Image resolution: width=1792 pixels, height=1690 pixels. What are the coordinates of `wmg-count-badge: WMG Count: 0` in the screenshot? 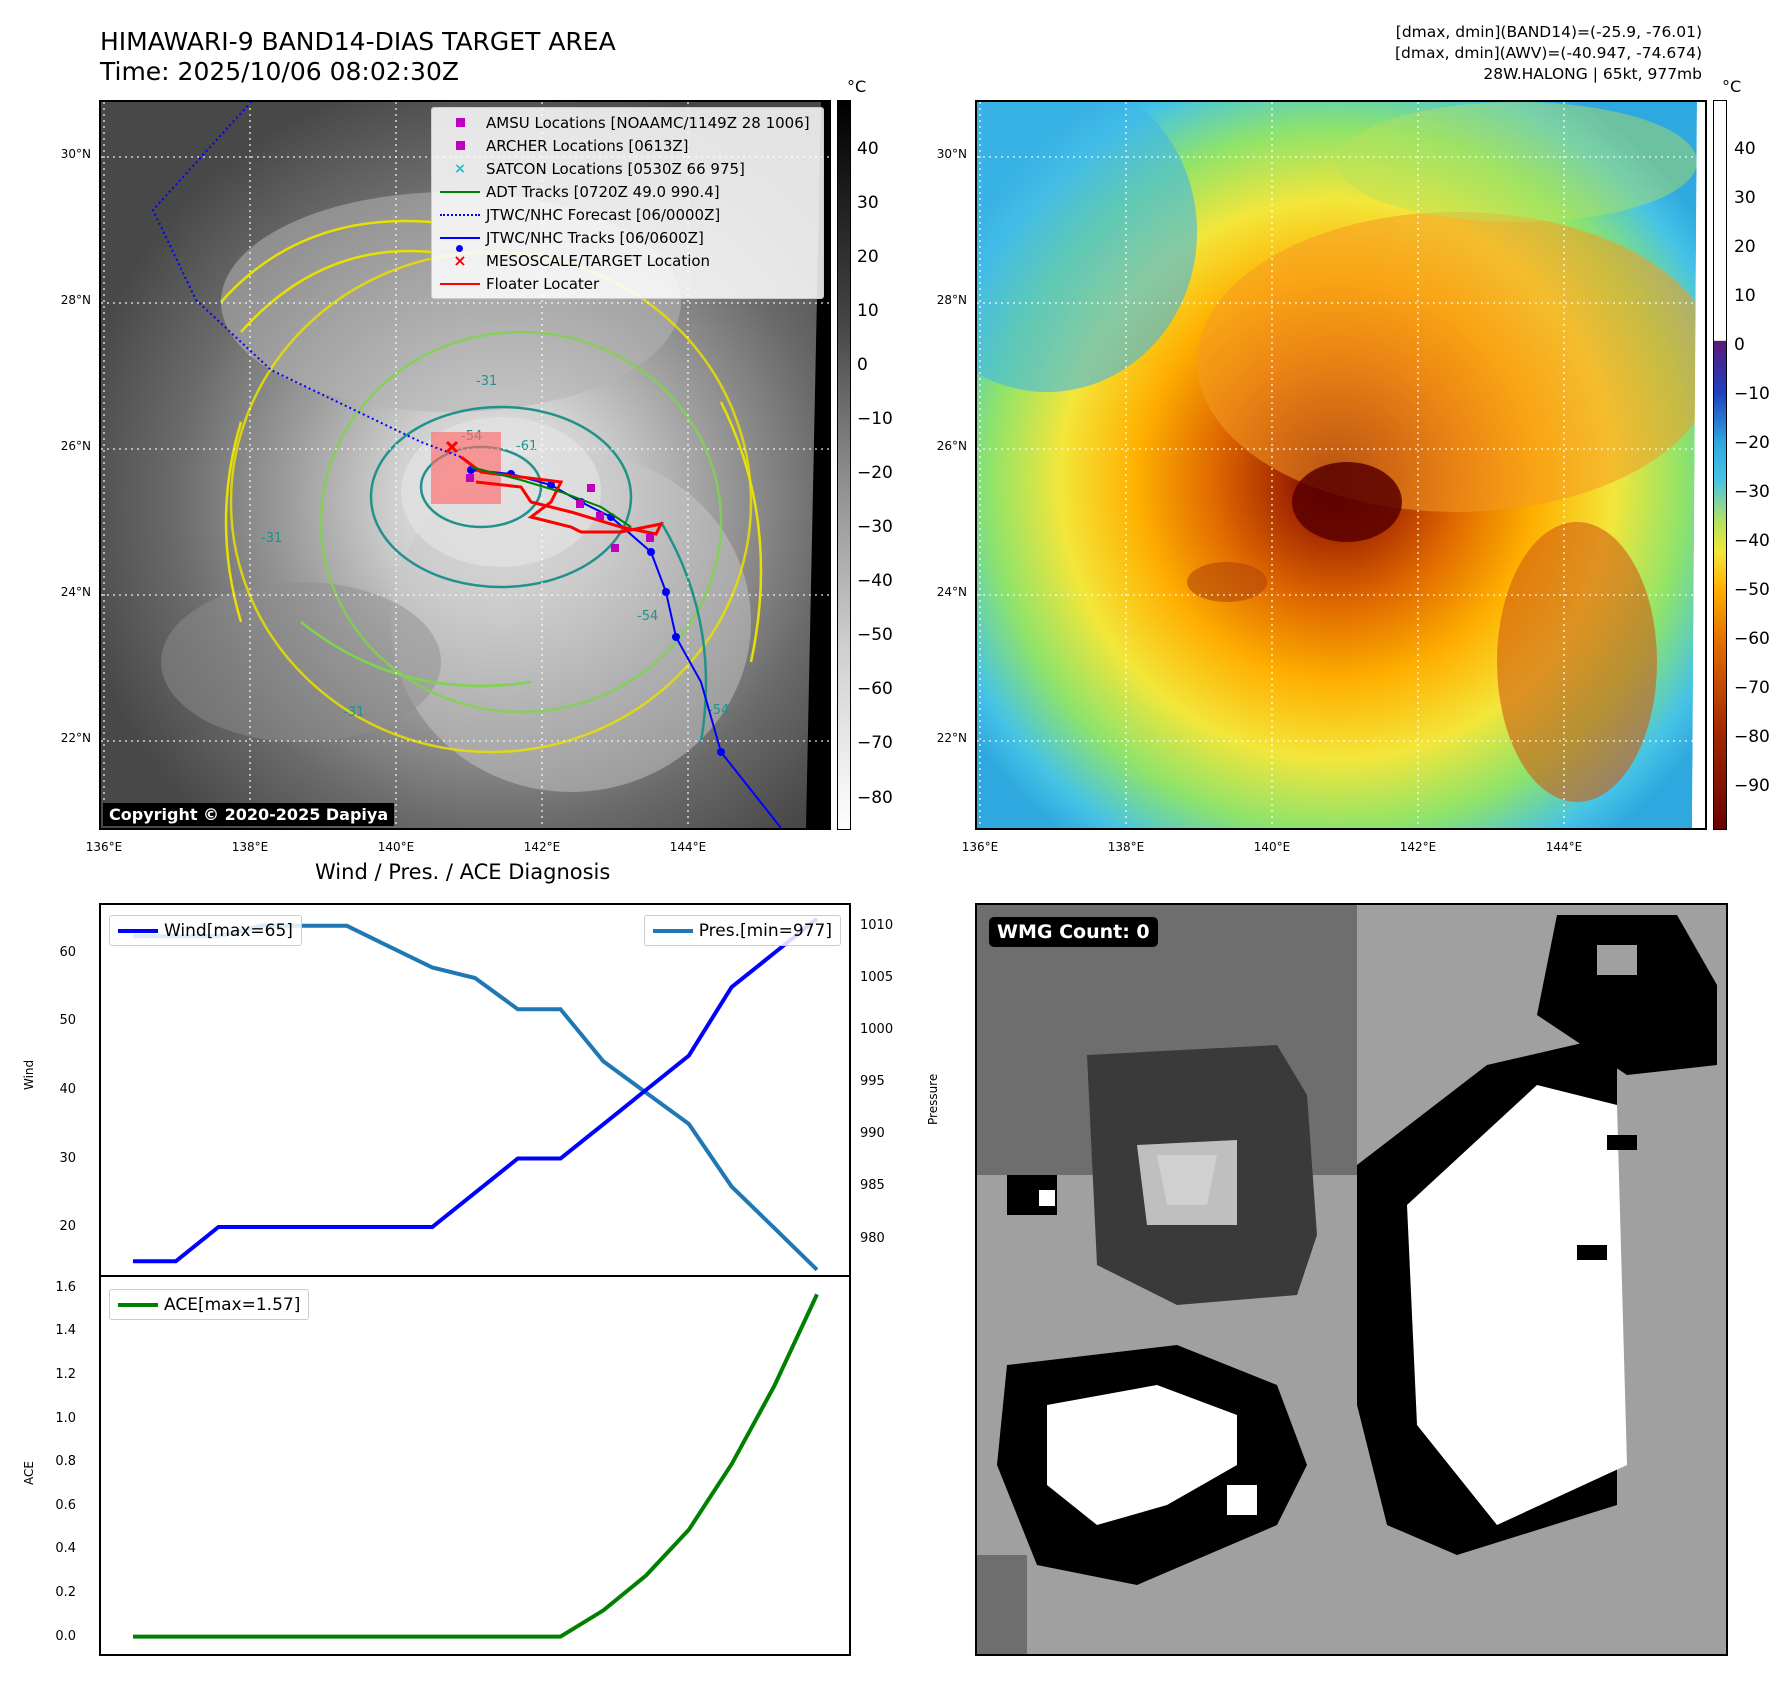 It's located at (1073, 932).